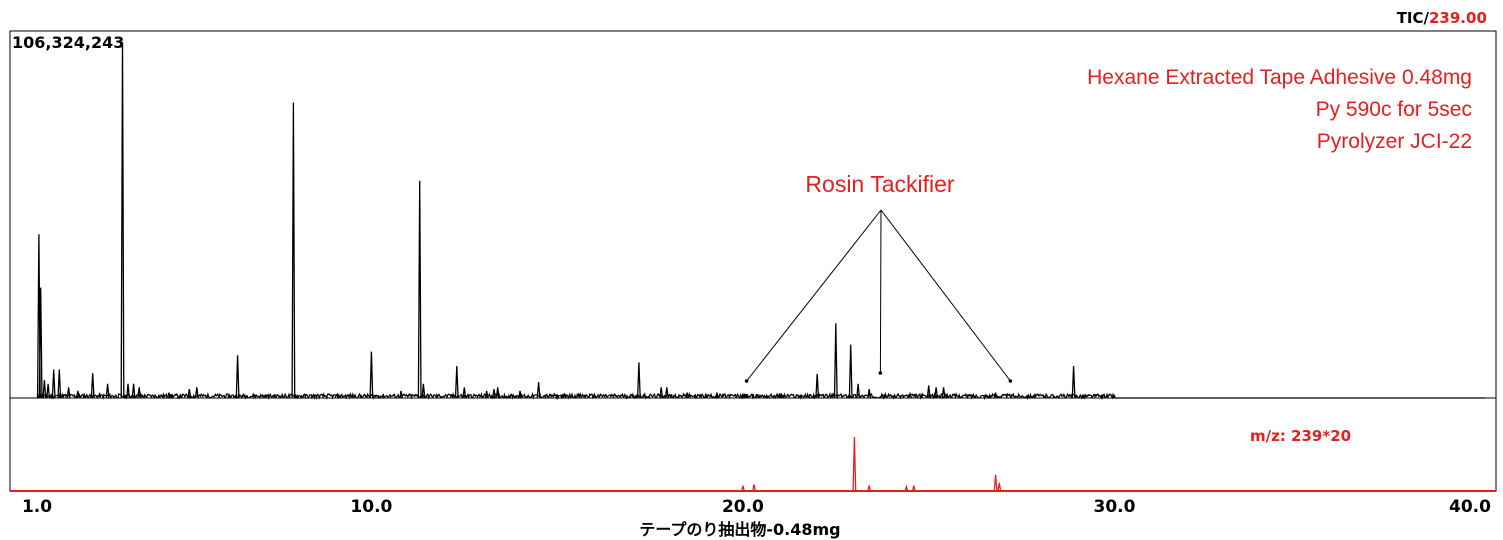  I want to click on x-tick-label: 20.0, so click(743, 507).